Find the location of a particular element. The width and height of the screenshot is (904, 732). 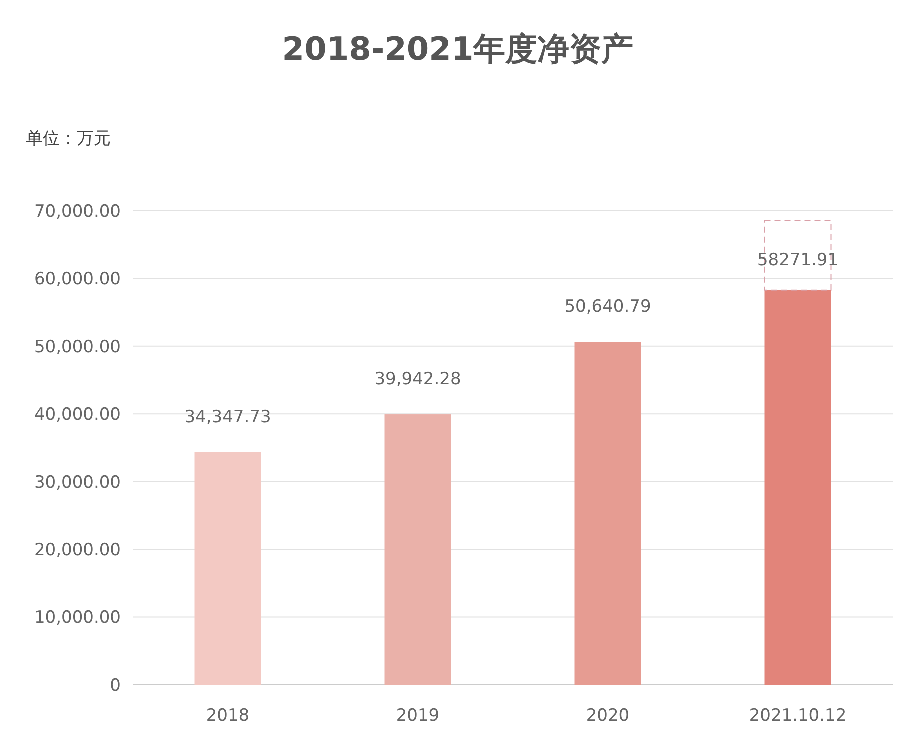

x-tick-label: 2019 is located at coordinates (418, 716).